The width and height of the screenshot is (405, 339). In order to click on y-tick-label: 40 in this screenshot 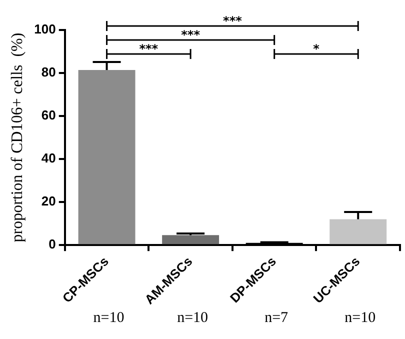, I will do `click(48, 158)`.